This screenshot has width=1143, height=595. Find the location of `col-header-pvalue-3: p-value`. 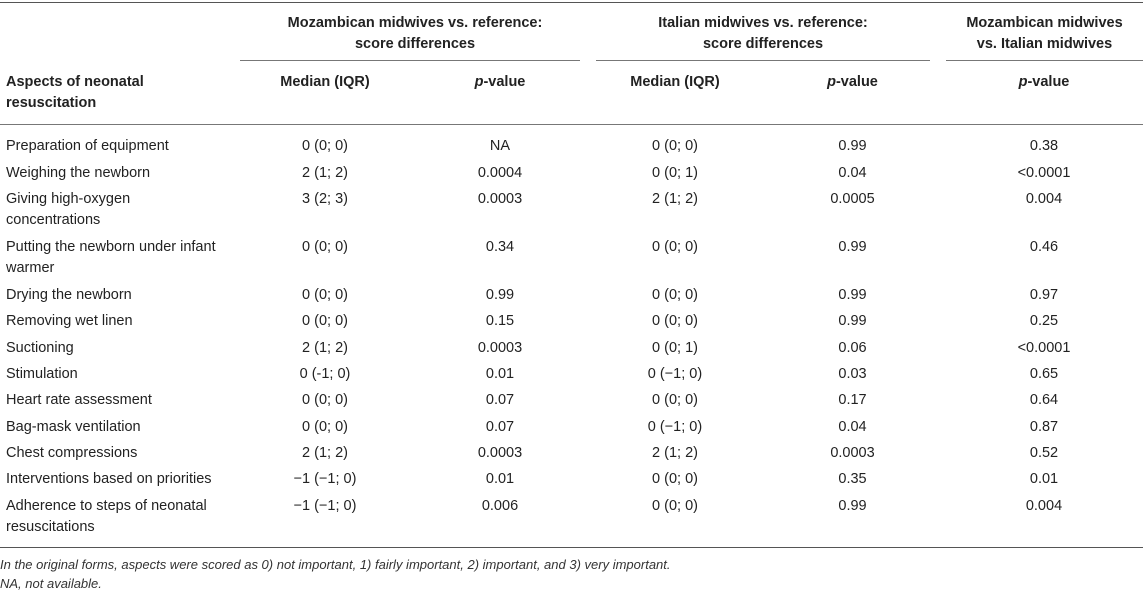

col-header-pvalue-3: p-value is located at coordinates (1044, 82).